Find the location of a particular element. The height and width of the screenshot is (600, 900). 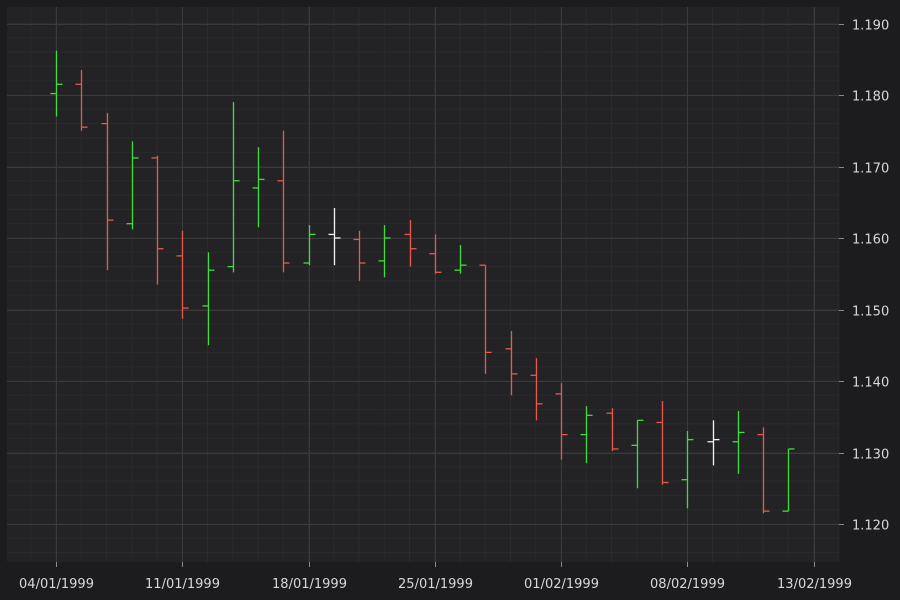

x-tick-label: 18/01/1999 is located at coordinates (309, 584).